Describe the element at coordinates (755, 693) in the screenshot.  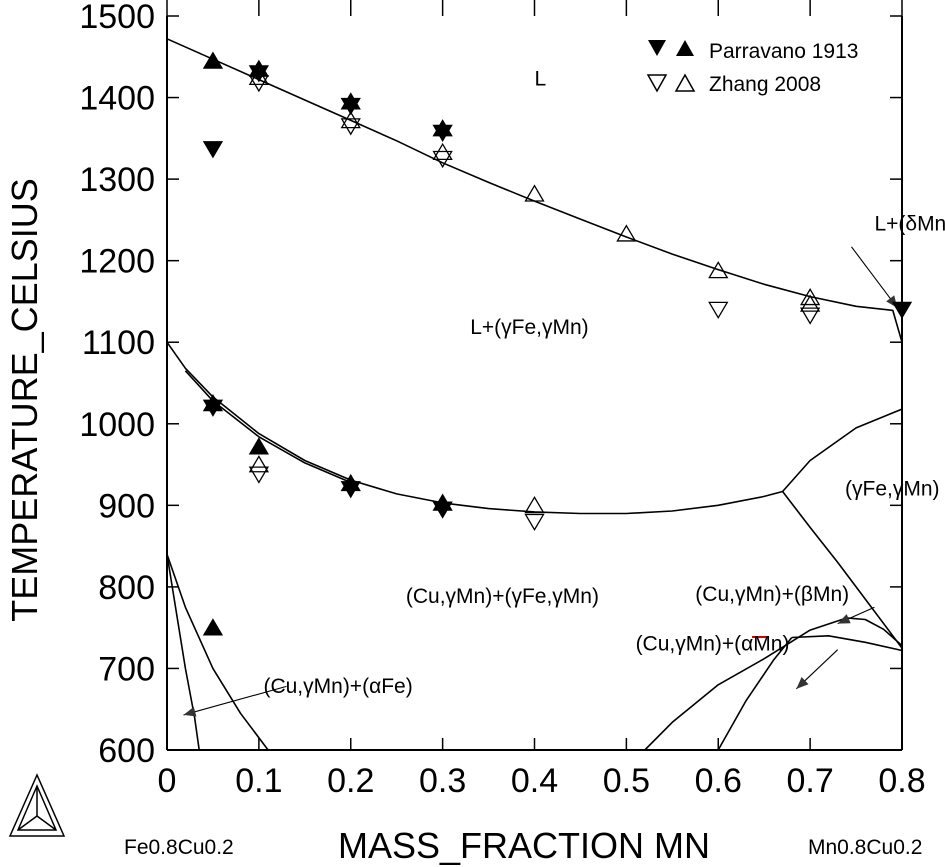
I see `beta-alpha-boundary-line` at that location.